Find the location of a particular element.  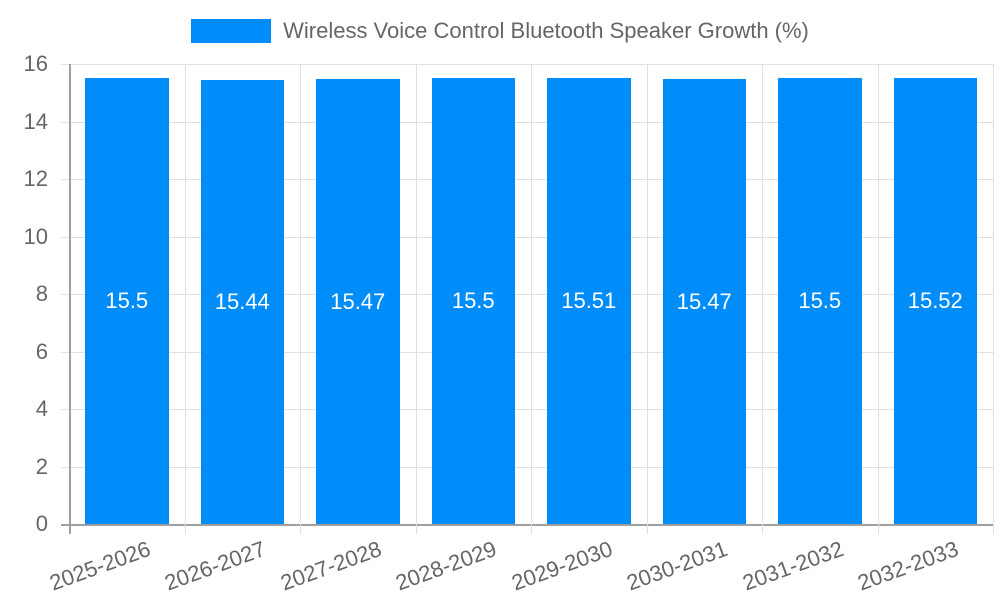

y-axis-tick-label: 16 is located at coordinates (35, 63).